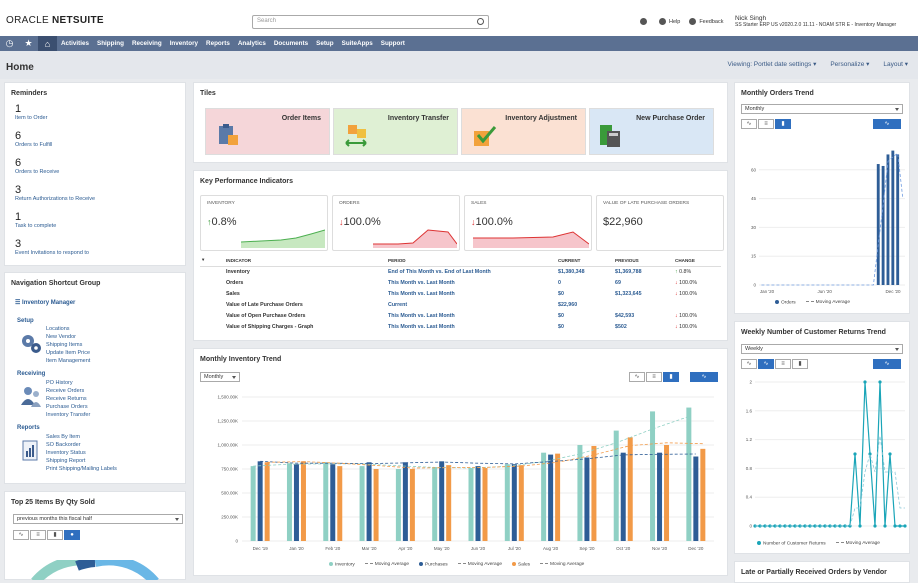 The width and height of the screenshot is (918, 583). What do you see at coordinates (55, 20) in the screenshot?
I see `netsuite-logo: ORACLE NETSUITE` at bounding box center [55, 20].